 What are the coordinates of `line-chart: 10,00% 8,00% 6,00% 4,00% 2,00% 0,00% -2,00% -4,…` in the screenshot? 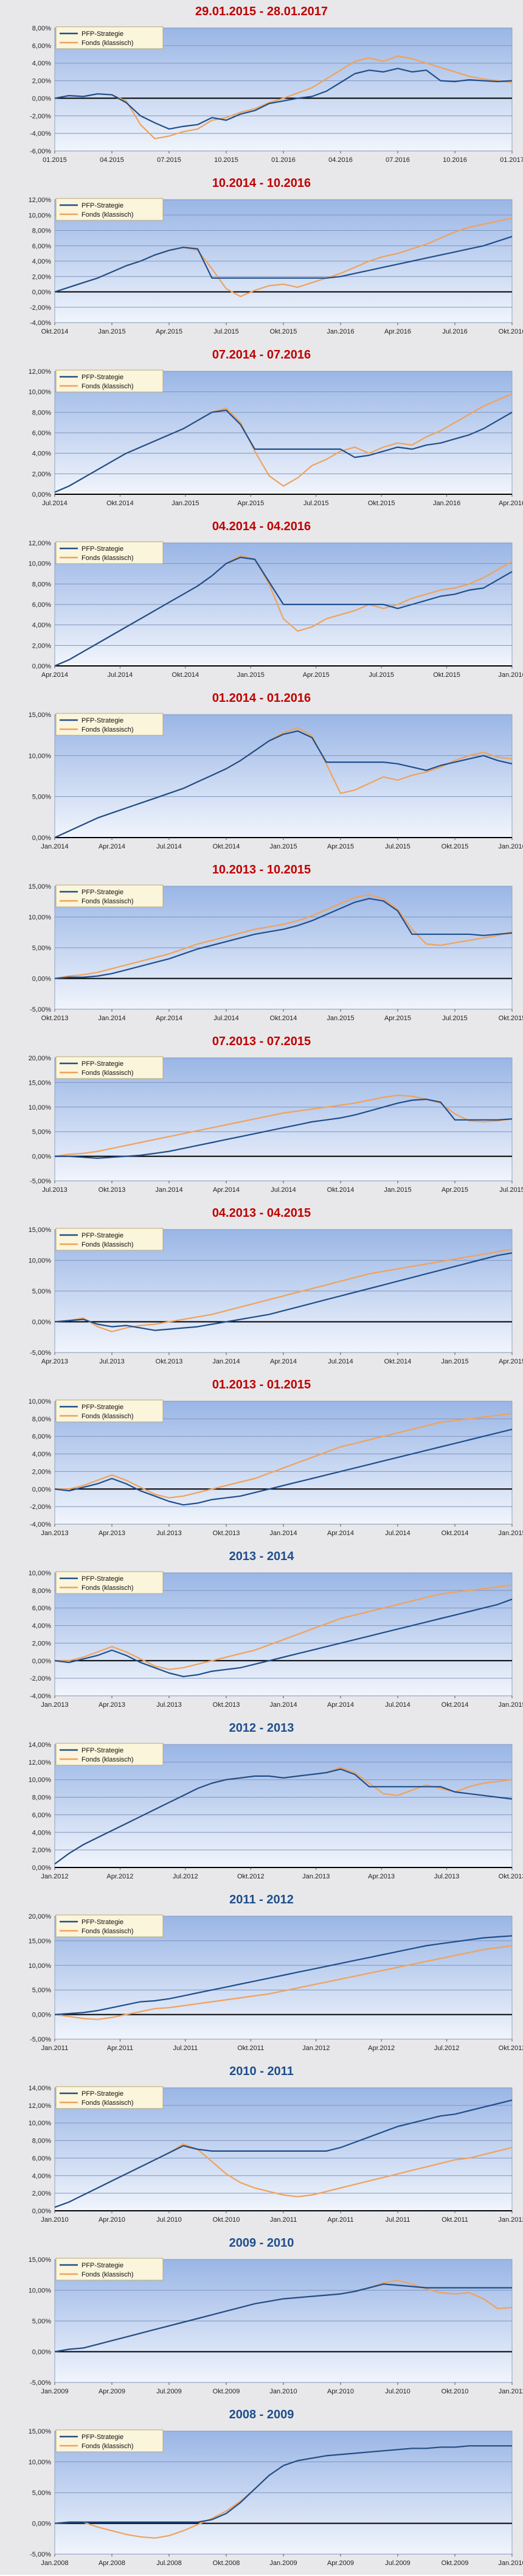 It's located at (276, 1467).